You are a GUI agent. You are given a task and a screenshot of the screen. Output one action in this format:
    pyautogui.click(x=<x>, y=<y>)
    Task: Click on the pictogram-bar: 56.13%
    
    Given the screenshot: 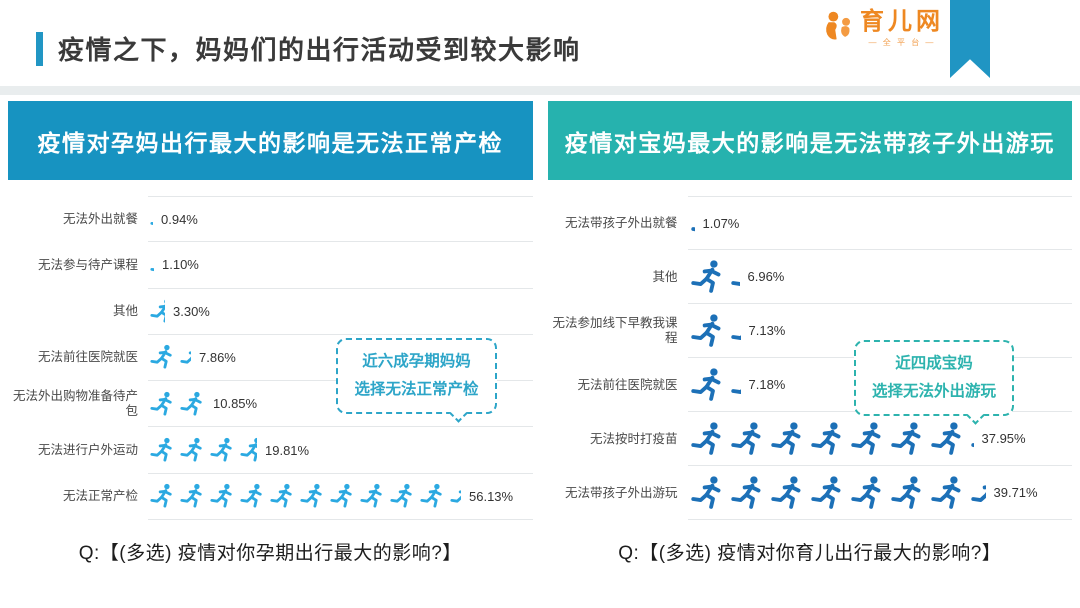 What is the action you would take?
    pyautogui.click(x=340, y=497)
    